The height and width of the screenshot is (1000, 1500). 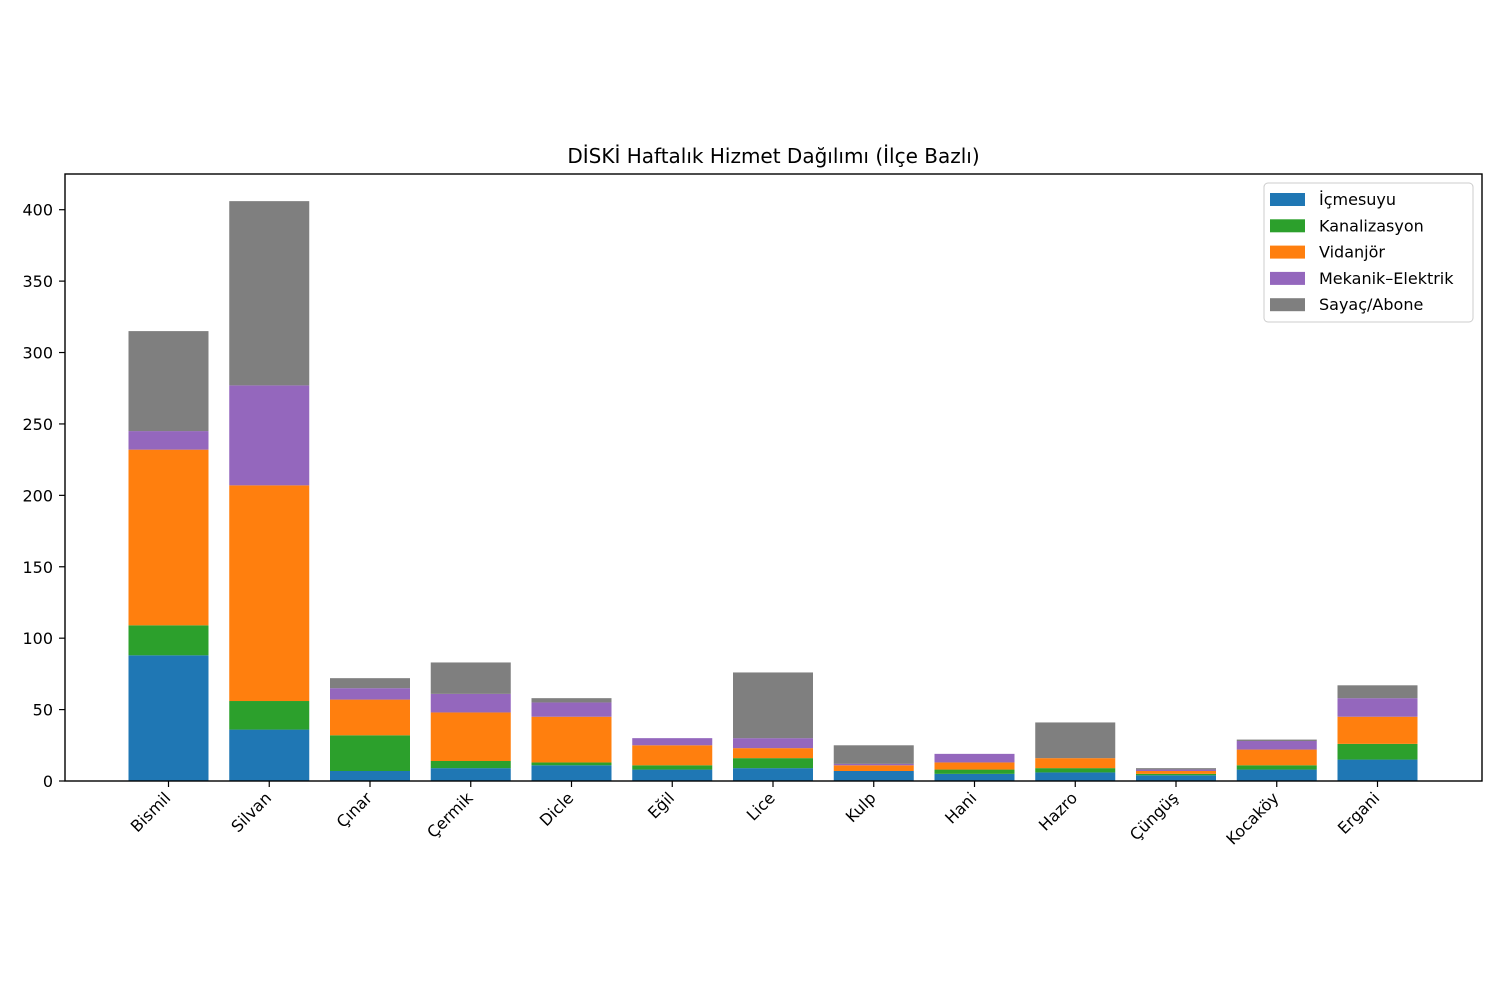 I want to click on y-tick-label-2: 100, so click(x=37, y=638).